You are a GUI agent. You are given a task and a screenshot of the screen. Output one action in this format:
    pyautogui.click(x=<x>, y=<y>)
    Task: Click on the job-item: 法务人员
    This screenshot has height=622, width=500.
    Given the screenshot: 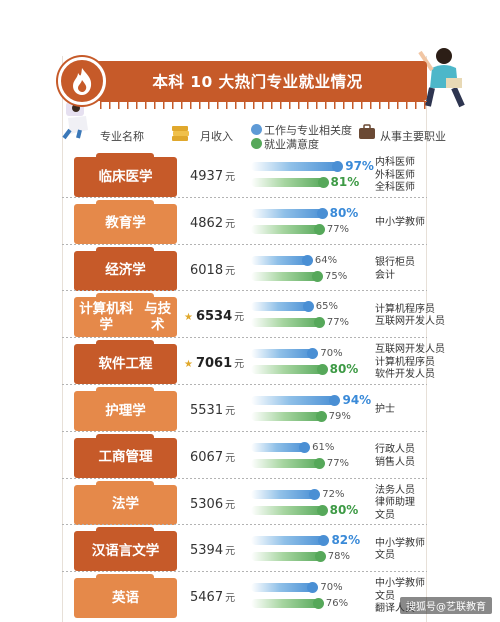 What is the action you would take?
    pyautogui.click(x=395, y=490)
    